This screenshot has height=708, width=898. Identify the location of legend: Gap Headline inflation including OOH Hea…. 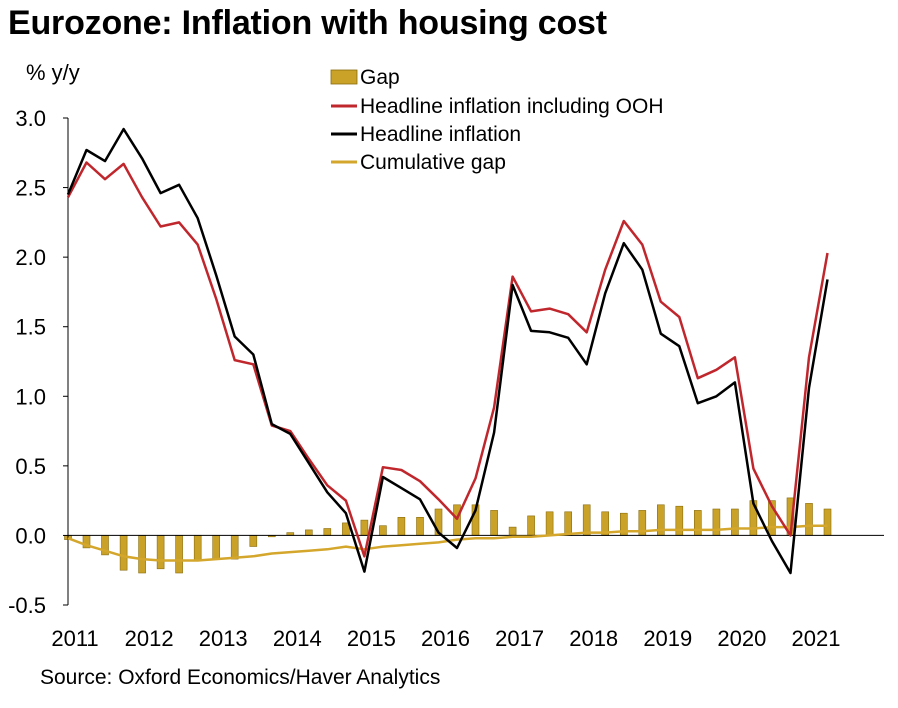
(497, 120).